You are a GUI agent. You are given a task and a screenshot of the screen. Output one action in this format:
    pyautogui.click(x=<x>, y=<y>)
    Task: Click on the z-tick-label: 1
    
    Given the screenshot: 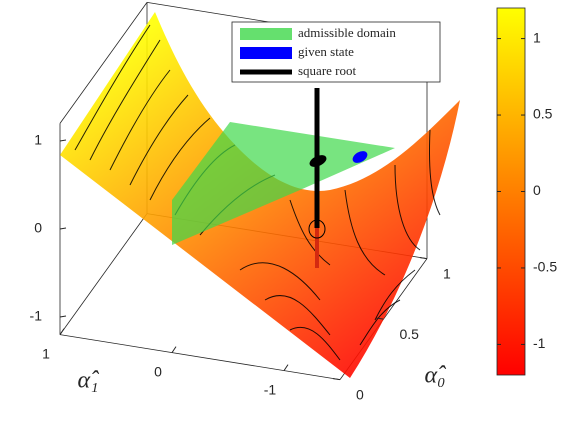 What is the action you would take?
    pyautogui.click(x=38, y=140)
    